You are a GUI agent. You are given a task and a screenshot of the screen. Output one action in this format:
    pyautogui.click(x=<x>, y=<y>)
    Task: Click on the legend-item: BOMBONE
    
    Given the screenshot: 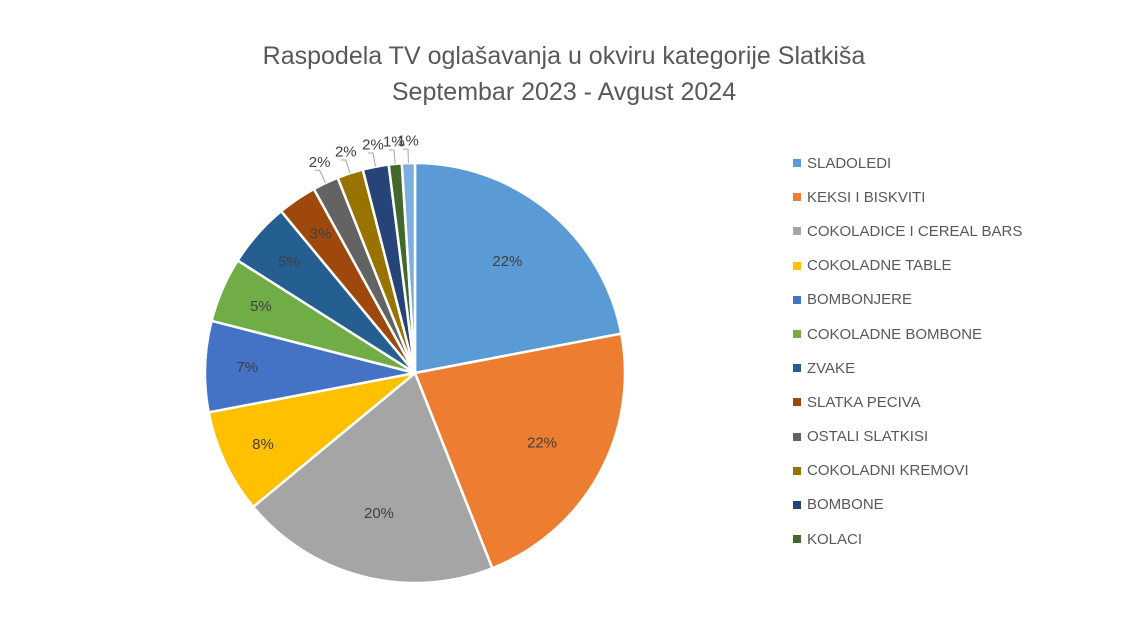 What is the action you would take?
    pyautogui.click(x=907, y=505)
    